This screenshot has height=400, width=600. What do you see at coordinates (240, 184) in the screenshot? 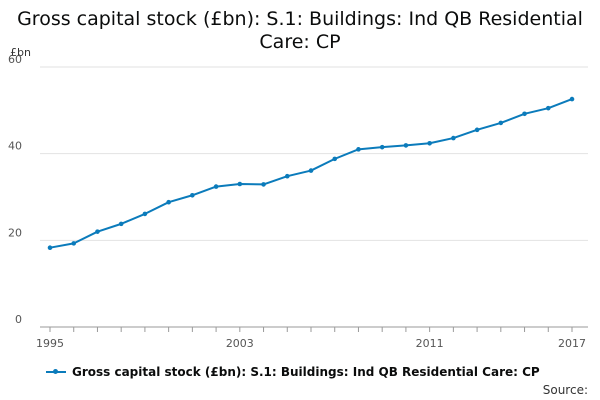
I see `data-point-2003` at bounding box center [240, 184].